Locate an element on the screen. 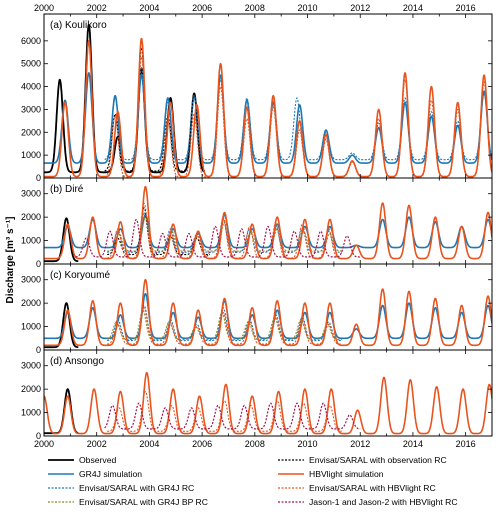 Image resolution: width=500 pixels, height=523 pixels. series-env_gr4jbp is located at coordinates (224, 325).